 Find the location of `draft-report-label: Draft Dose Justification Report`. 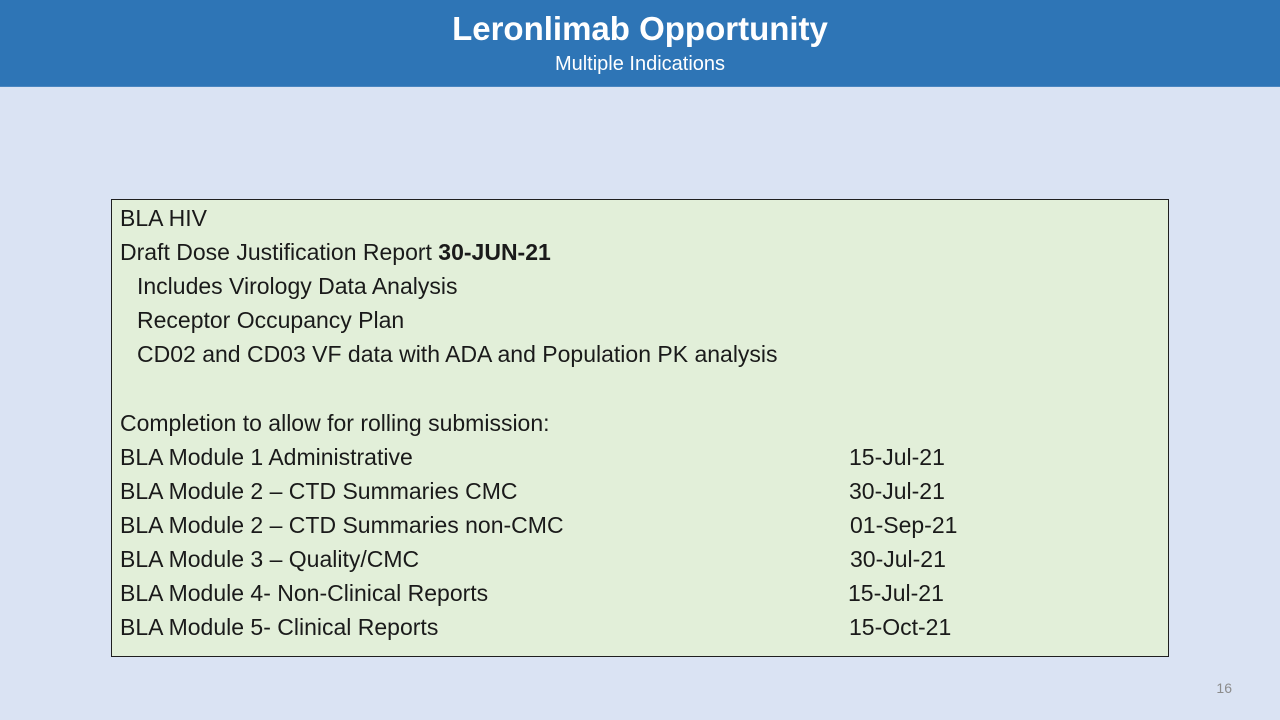

draft-report-label: Draft Dose Justification Report is located at coordinates (279, 252).